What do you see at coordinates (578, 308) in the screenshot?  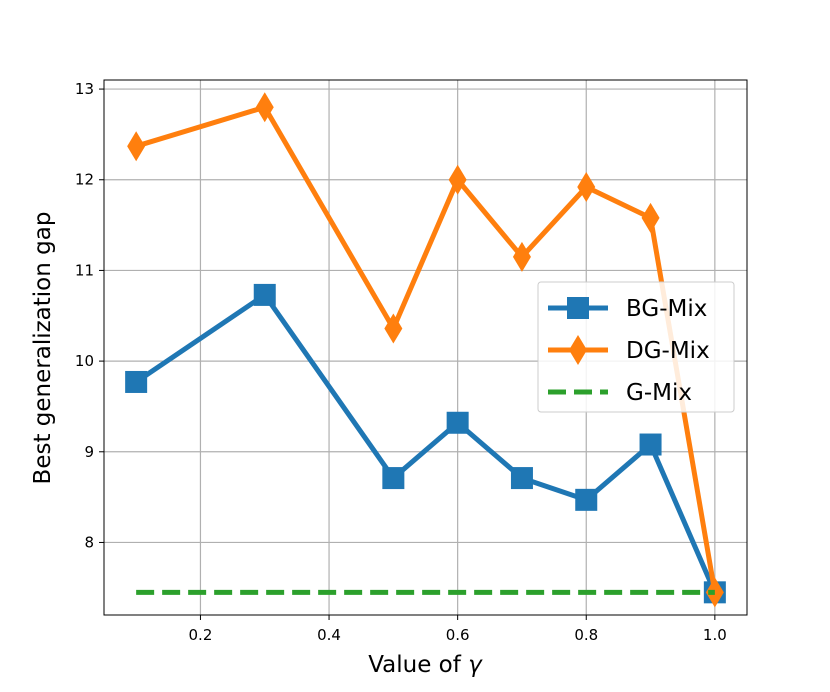 I see `legend-marker-bg-mix` at bounding box center [578, 308].